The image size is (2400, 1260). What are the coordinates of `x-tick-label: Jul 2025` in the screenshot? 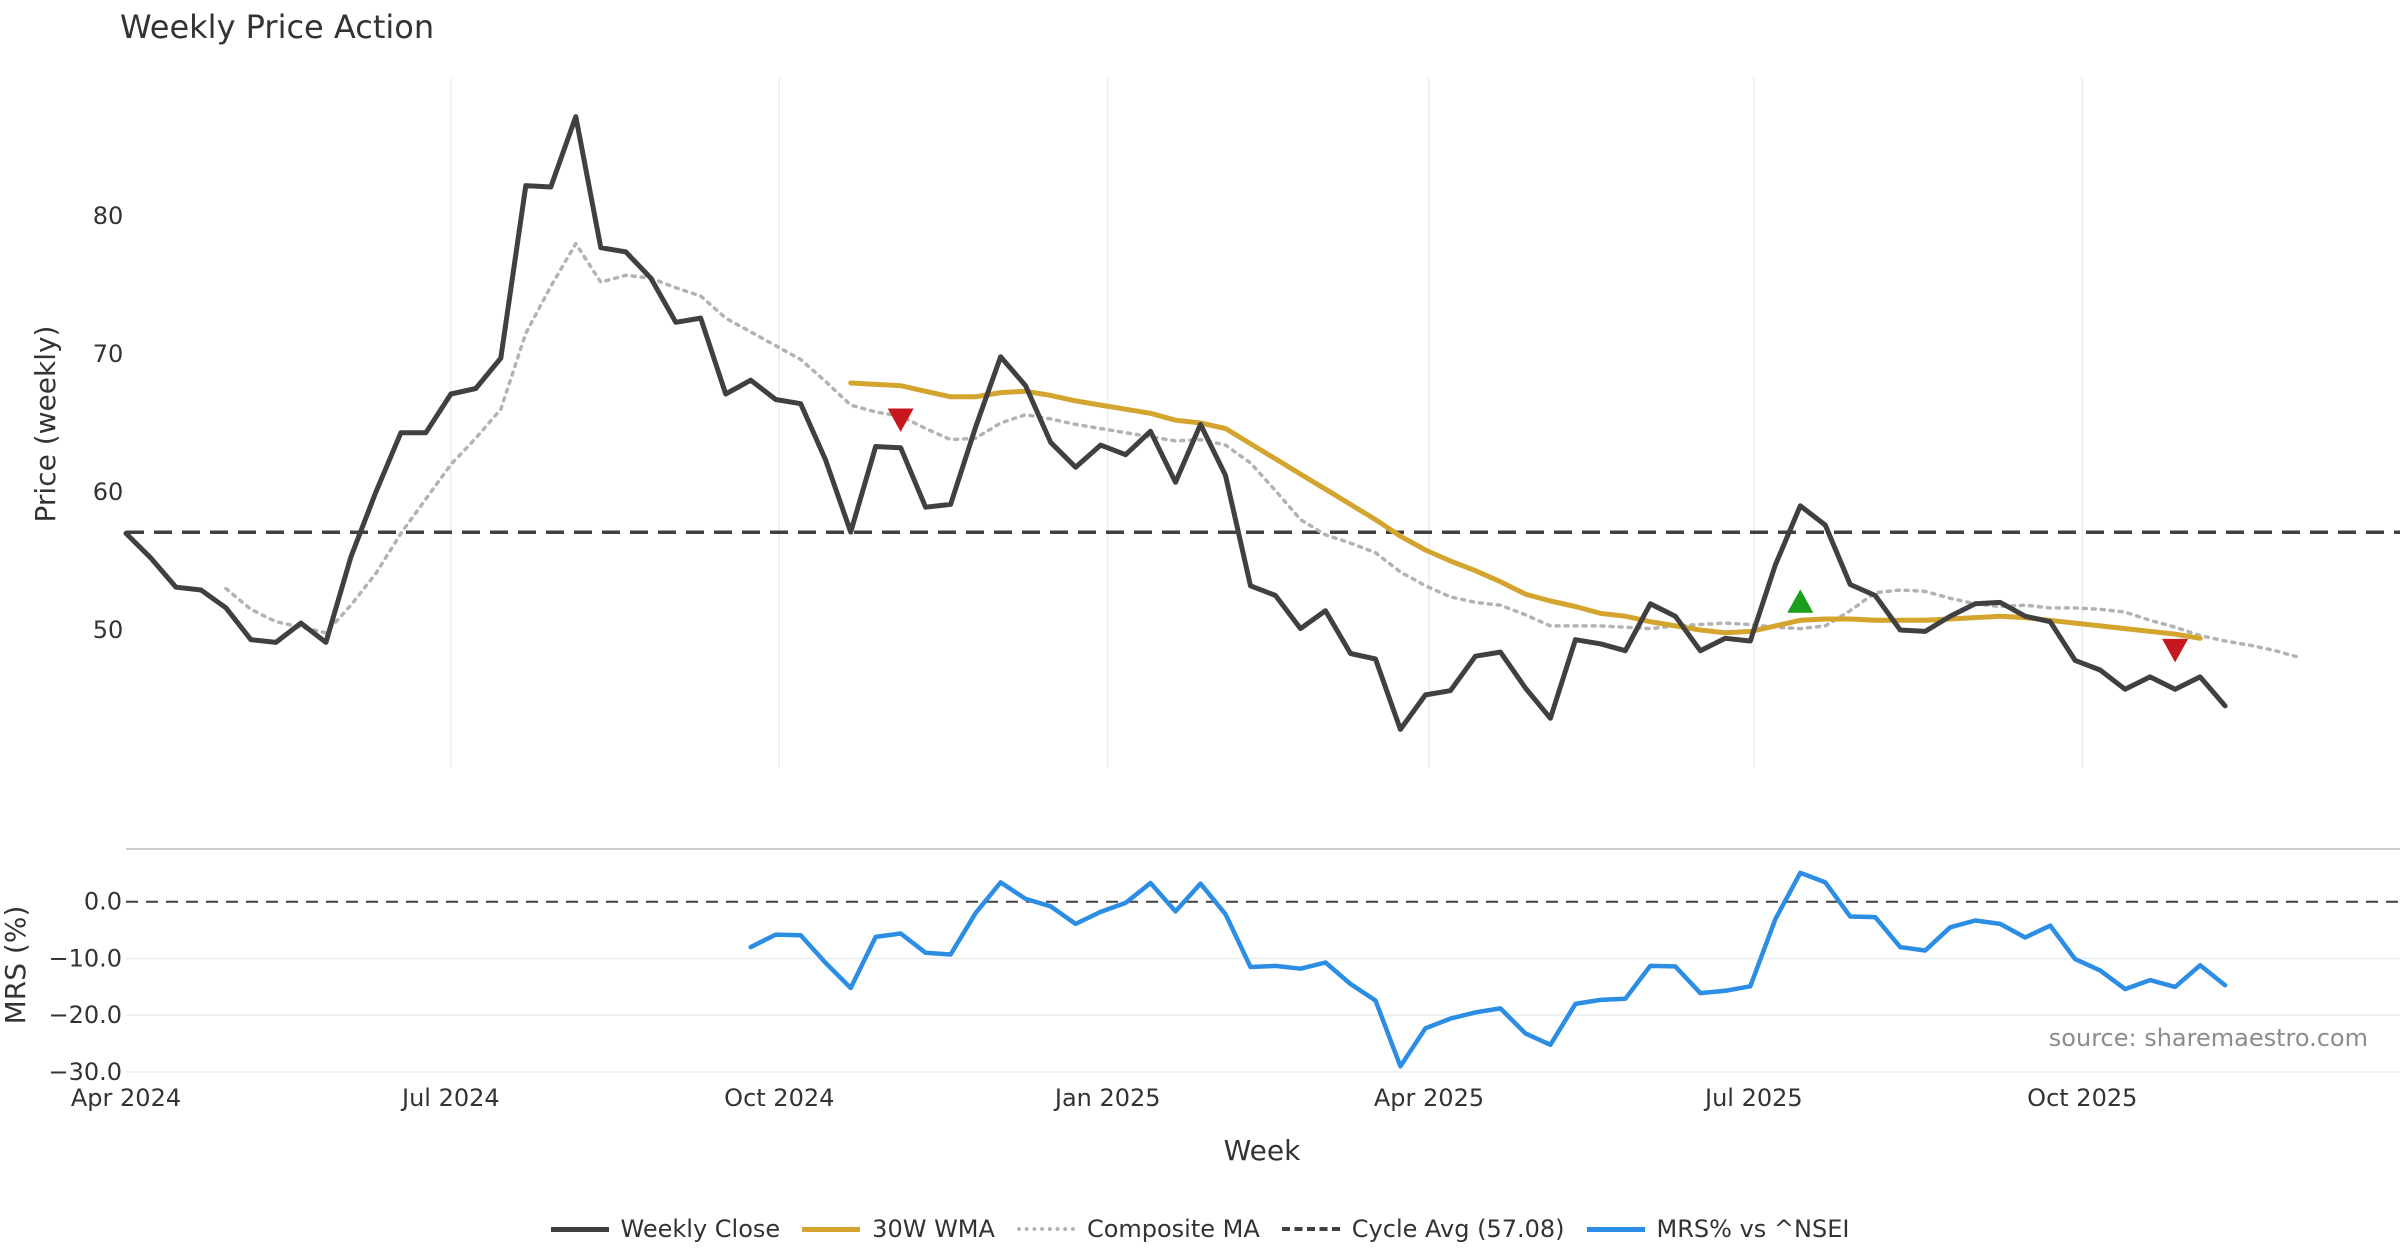 It's located at (1753, 1098).